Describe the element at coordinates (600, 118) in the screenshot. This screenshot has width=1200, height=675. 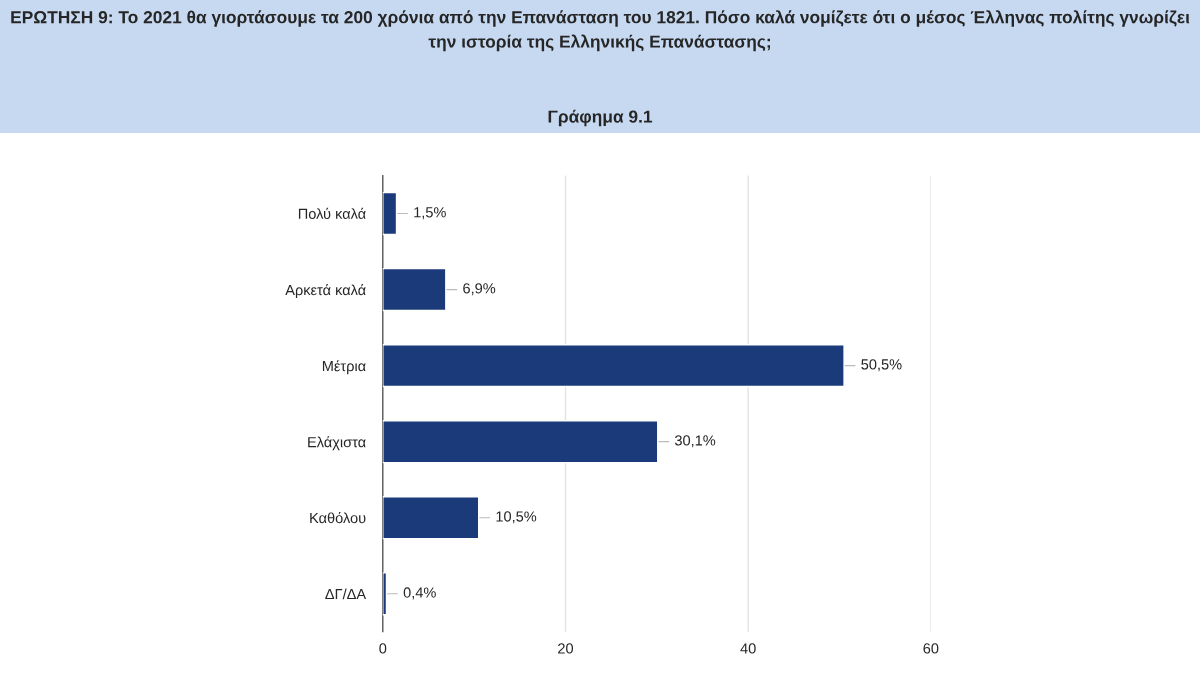
I see `chart-subtitle: Γράφημα 9.1` at that location.